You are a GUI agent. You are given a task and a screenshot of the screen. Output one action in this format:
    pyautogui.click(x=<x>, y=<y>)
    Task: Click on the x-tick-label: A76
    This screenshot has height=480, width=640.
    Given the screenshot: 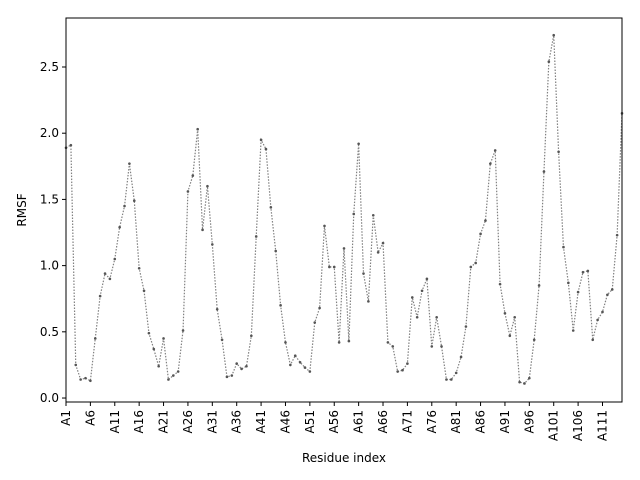 What is the action you would take?
    pyautogui.click(x=432, y=421)
    